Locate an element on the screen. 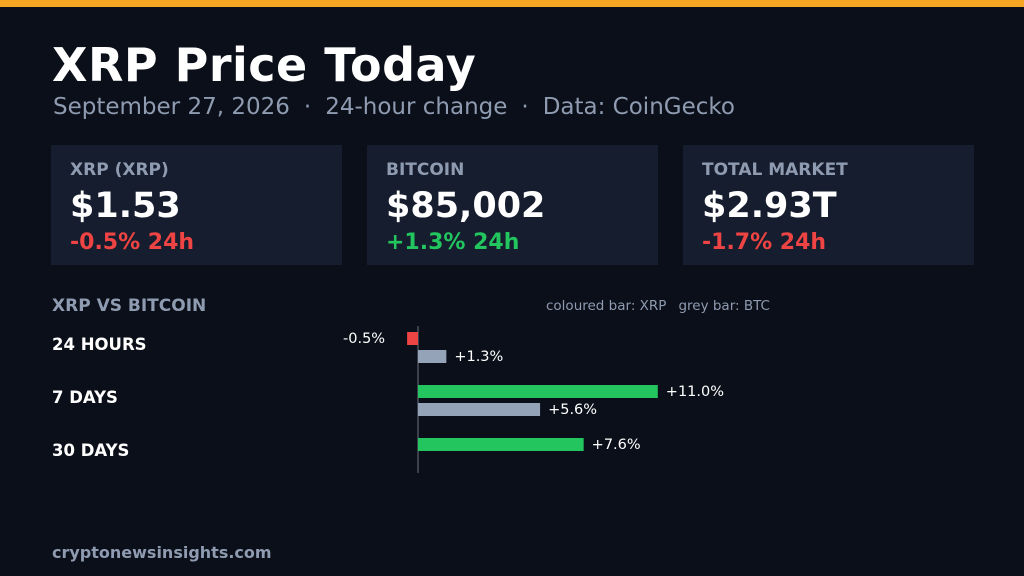 The image size is (1024, 576). subtitle-source: Data: CoinGecko is located at coordinates (638, 107).